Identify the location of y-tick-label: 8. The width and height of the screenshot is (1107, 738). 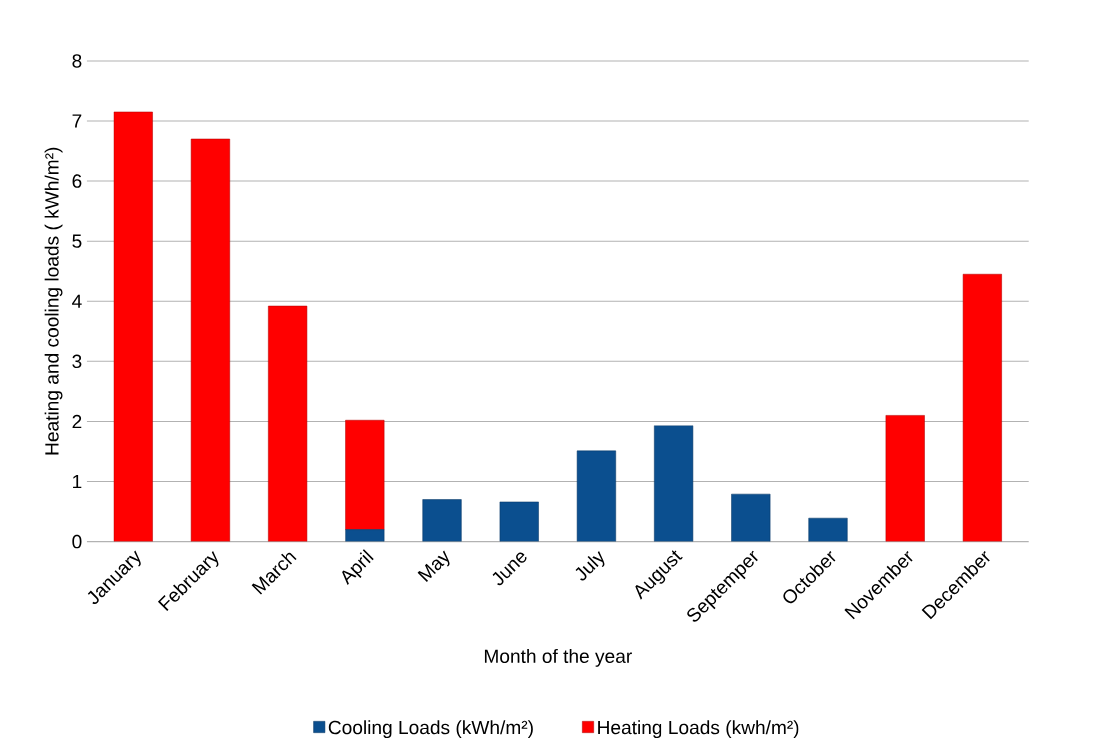
(77, 61).